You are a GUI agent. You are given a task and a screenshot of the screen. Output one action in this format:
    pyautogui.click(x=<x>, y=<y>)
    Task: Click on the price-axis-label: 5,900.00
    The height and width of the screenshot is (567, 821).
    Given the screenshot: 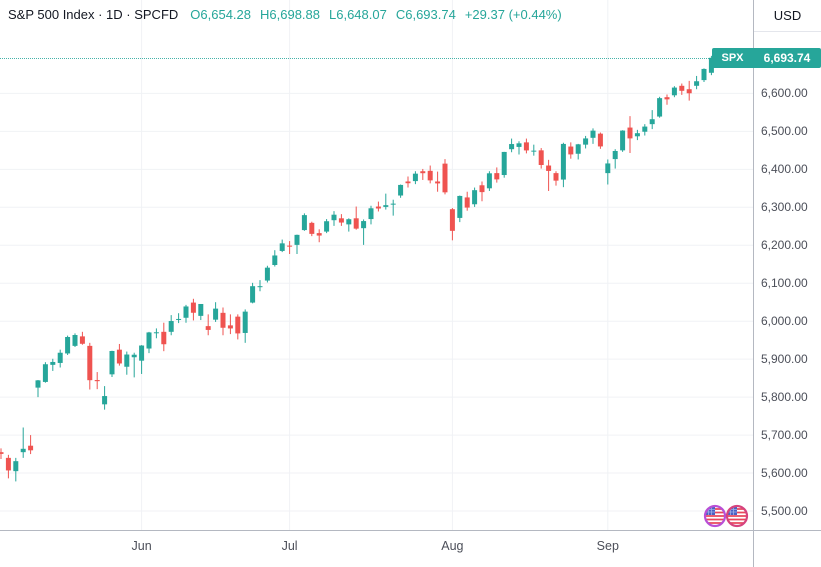 What is the action you would take?
    pyautogui.click(x=784, y=359)
    